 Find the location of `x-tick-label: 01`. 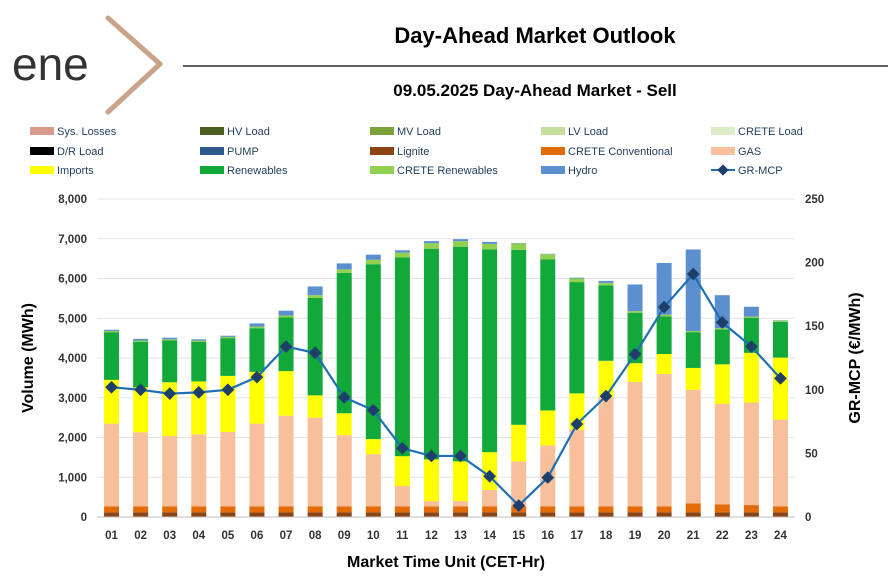

x-tick-label: 01 is located at coordinates (111, 536).